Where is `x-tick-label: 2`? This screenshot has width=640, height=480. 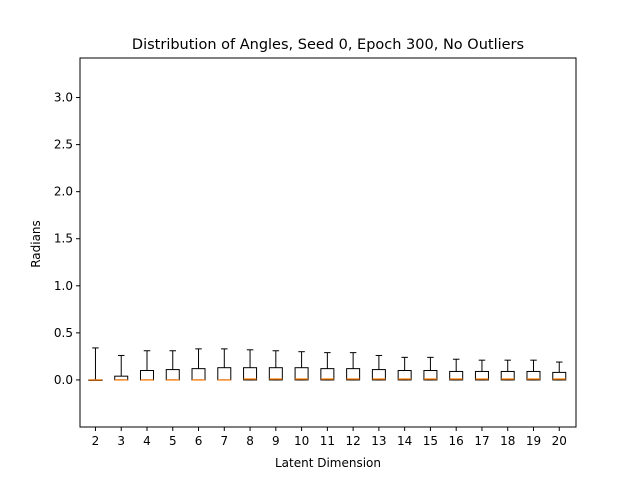 x-tick-label: 2 is located at coordinates (96, 441).